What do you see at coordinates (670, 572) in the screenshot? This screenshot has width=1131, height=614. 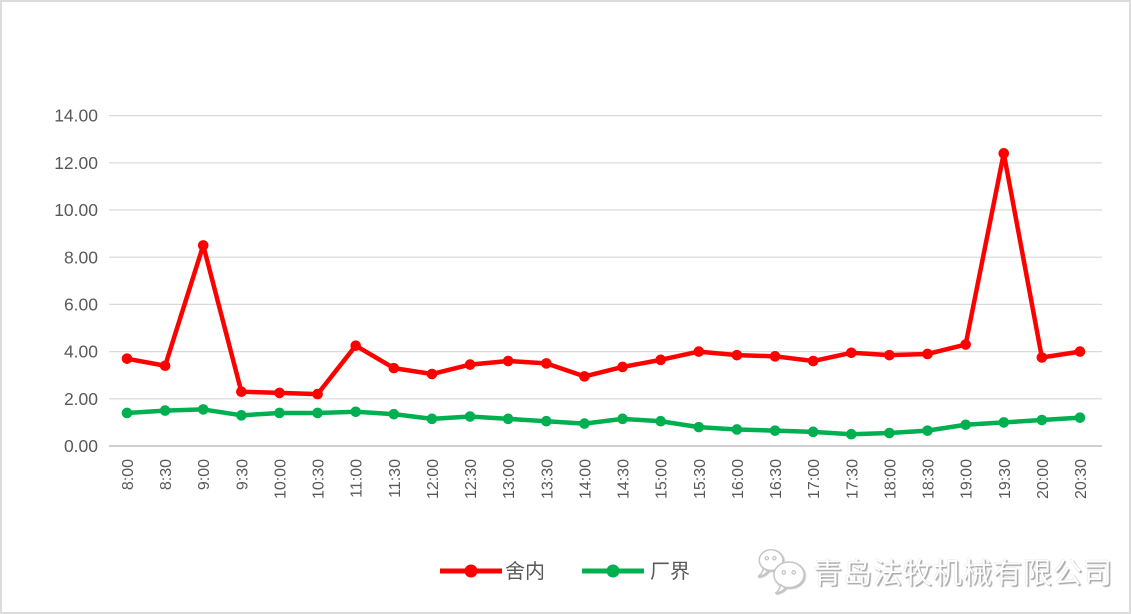 I see `legend-label: 厂界` at bounding box center [670, 572].